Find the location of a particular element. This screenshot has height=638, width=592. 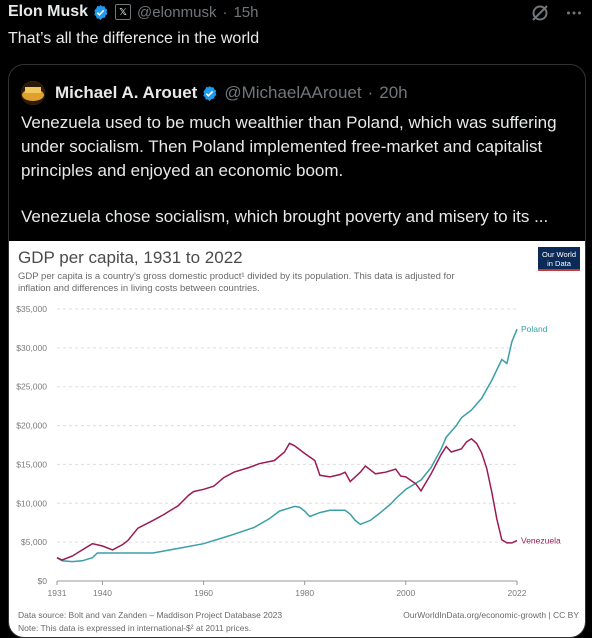

x-tick-label: 2022 is located at coordinates (517, 593).